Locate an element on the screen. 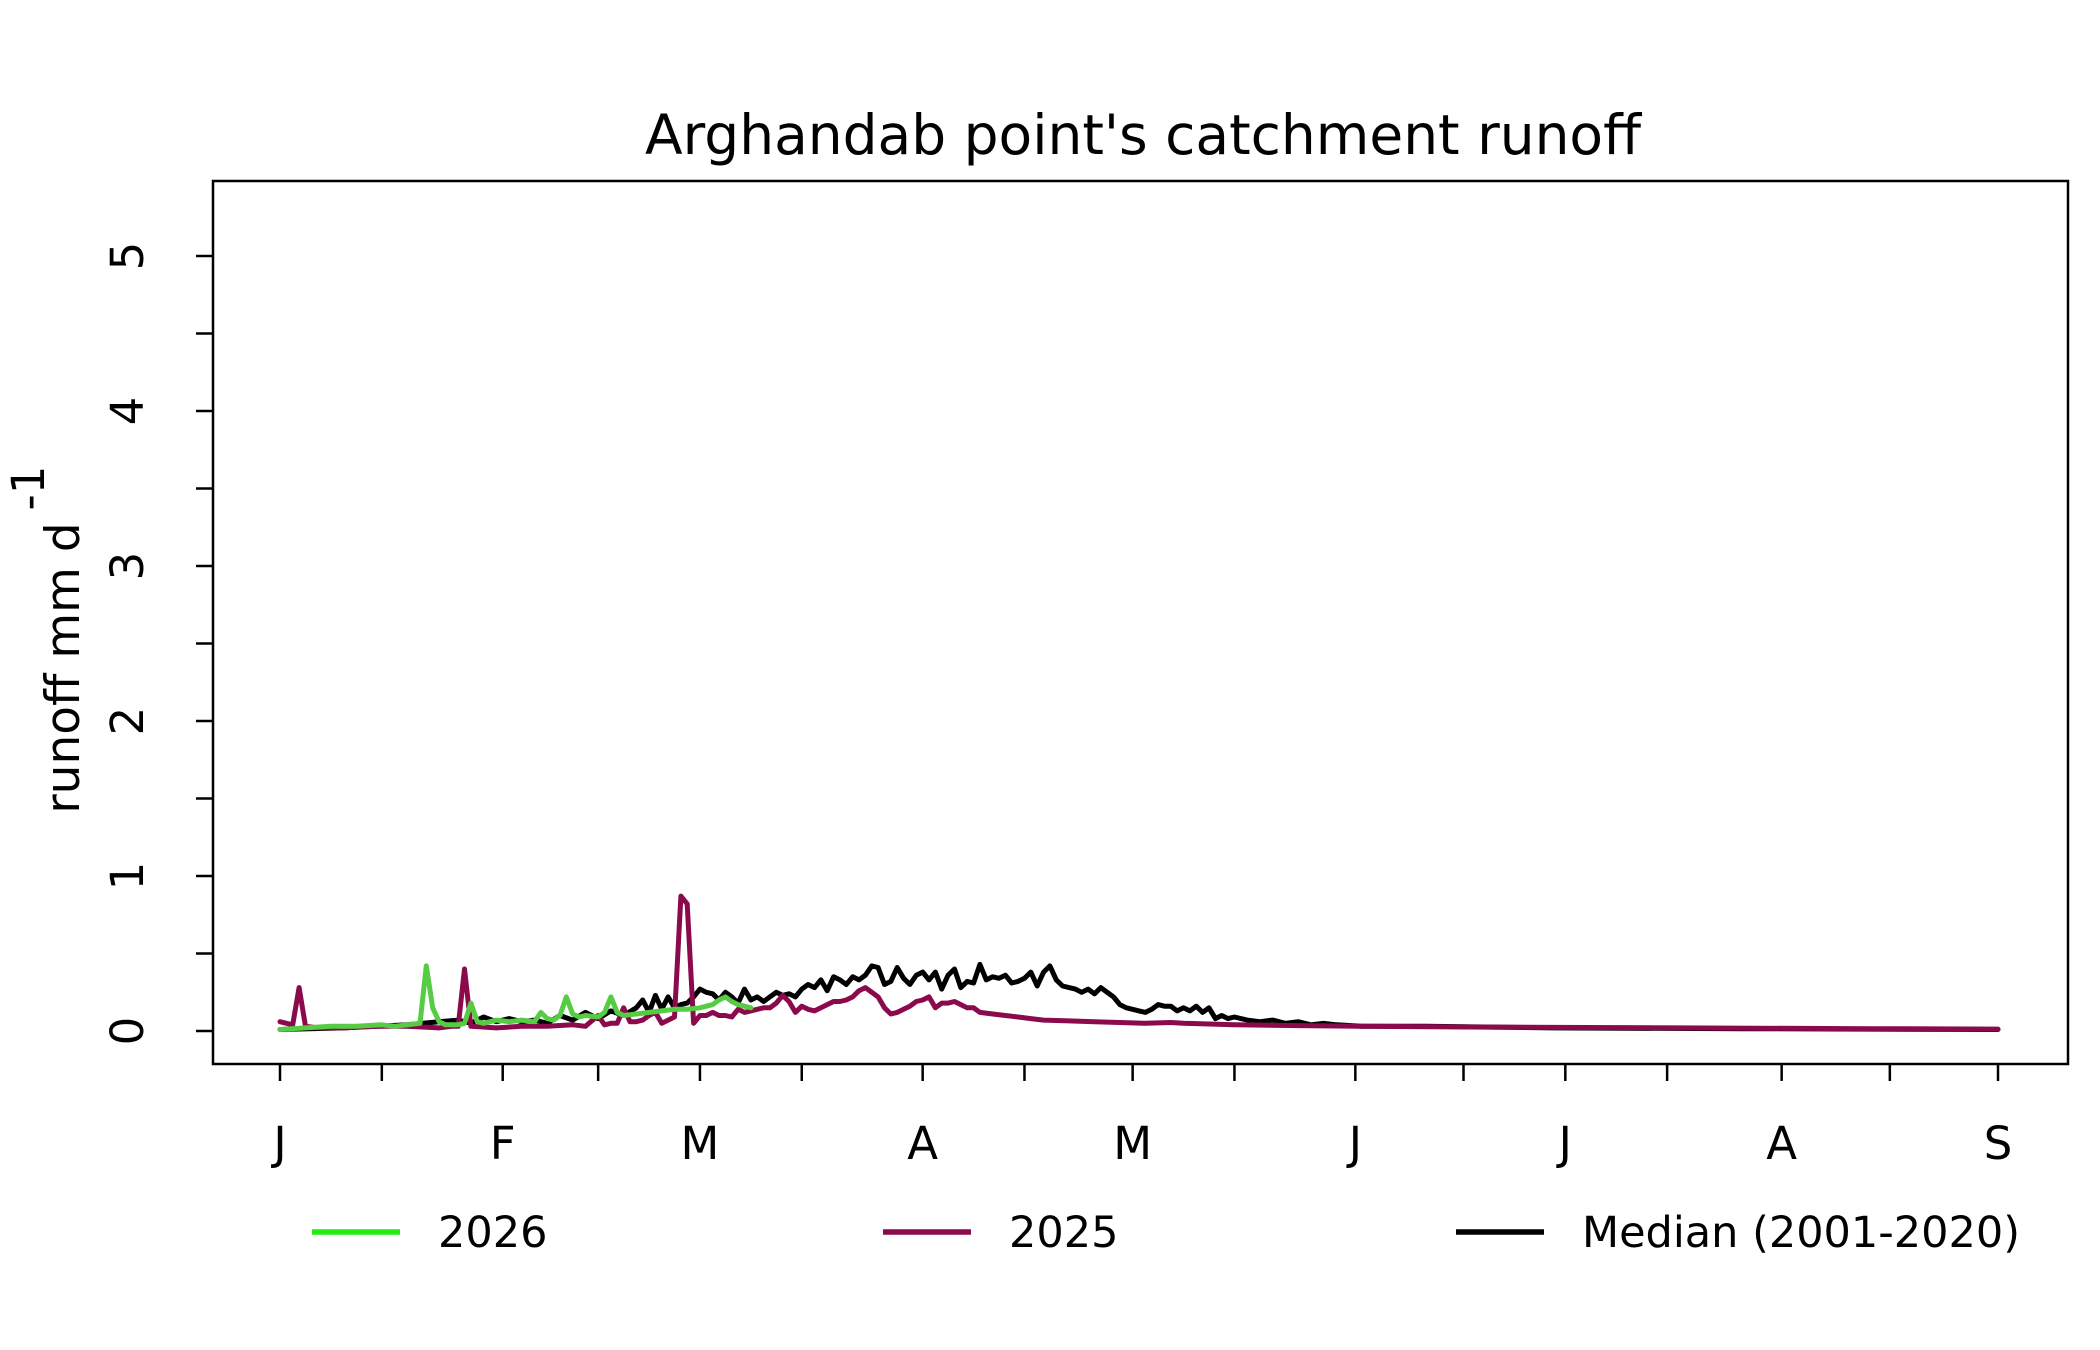 The image size is (2100, 1350). x-tick-label: F is located at coordinates (503, 1143).